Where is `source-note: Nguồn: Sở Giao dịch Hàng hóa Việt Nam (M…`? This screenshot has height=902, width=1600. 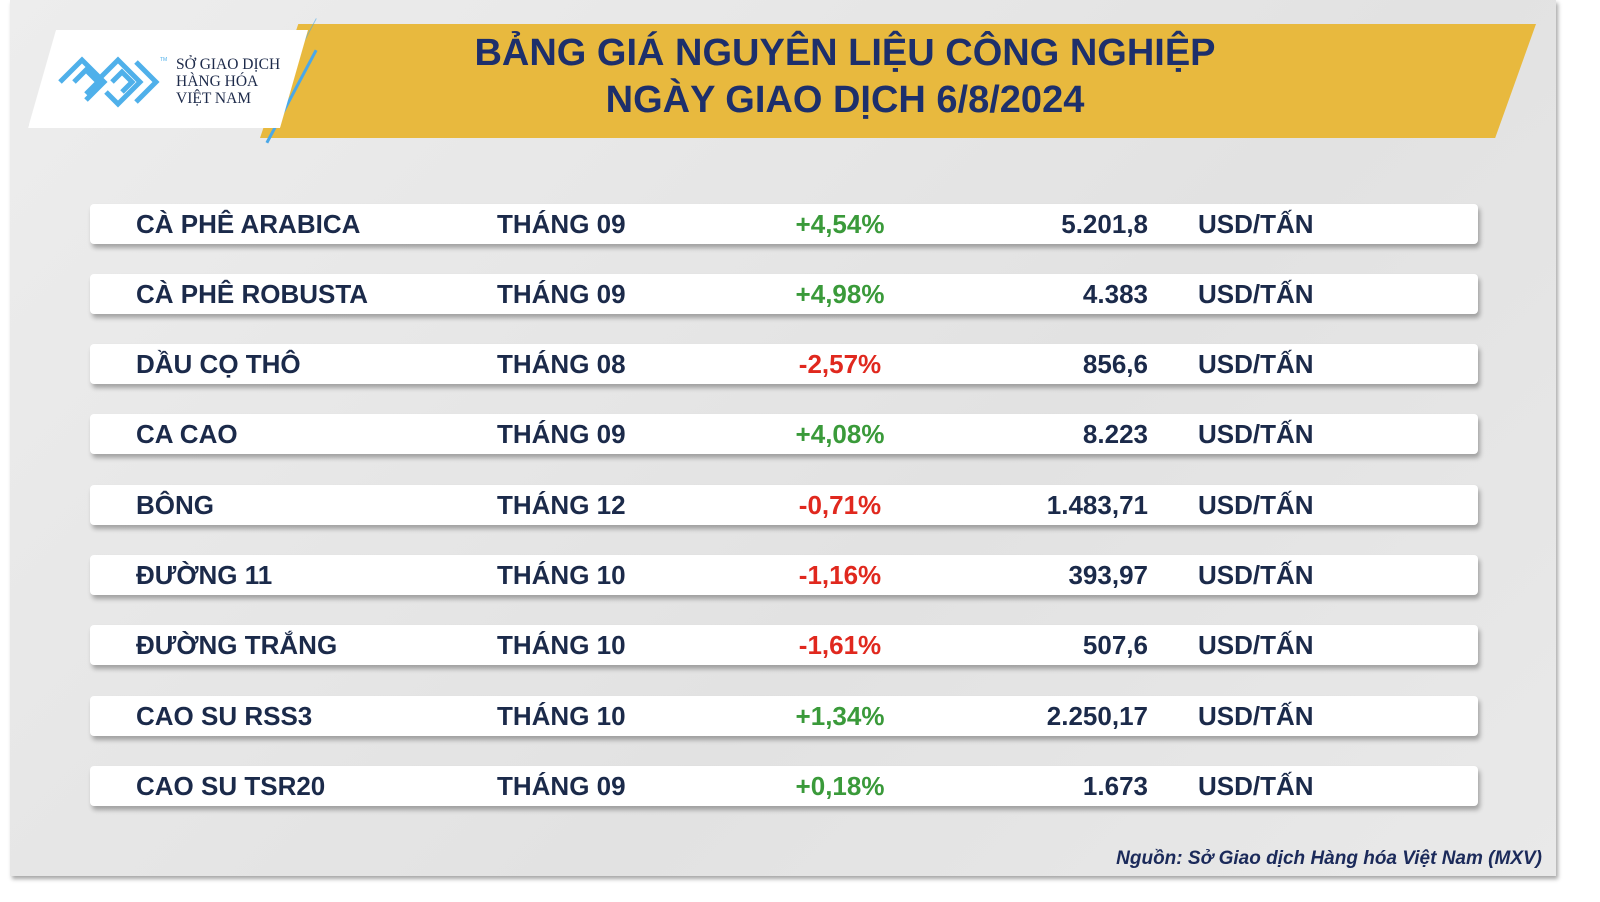
source-note: Nguồn: Sở Giao dịch Hàng hóa Việt Nam (M… is located at coordinates (1329, 858).